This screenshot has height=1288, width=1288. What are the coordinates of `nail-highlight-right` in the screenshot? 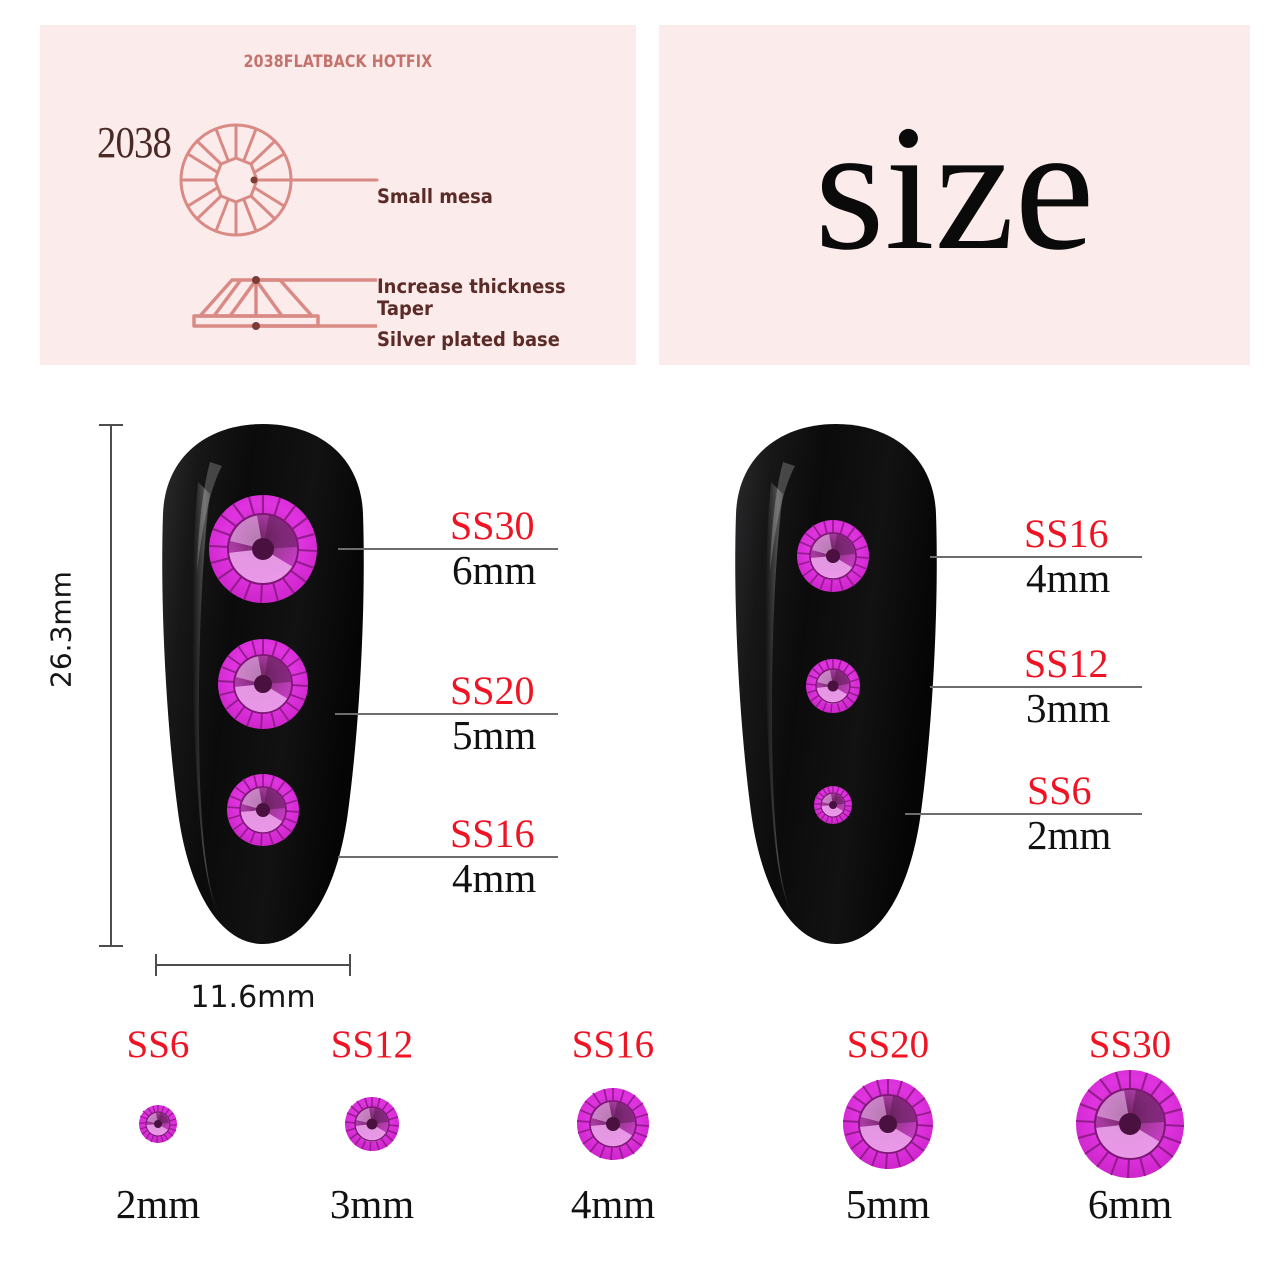 It's located at (782, 517).